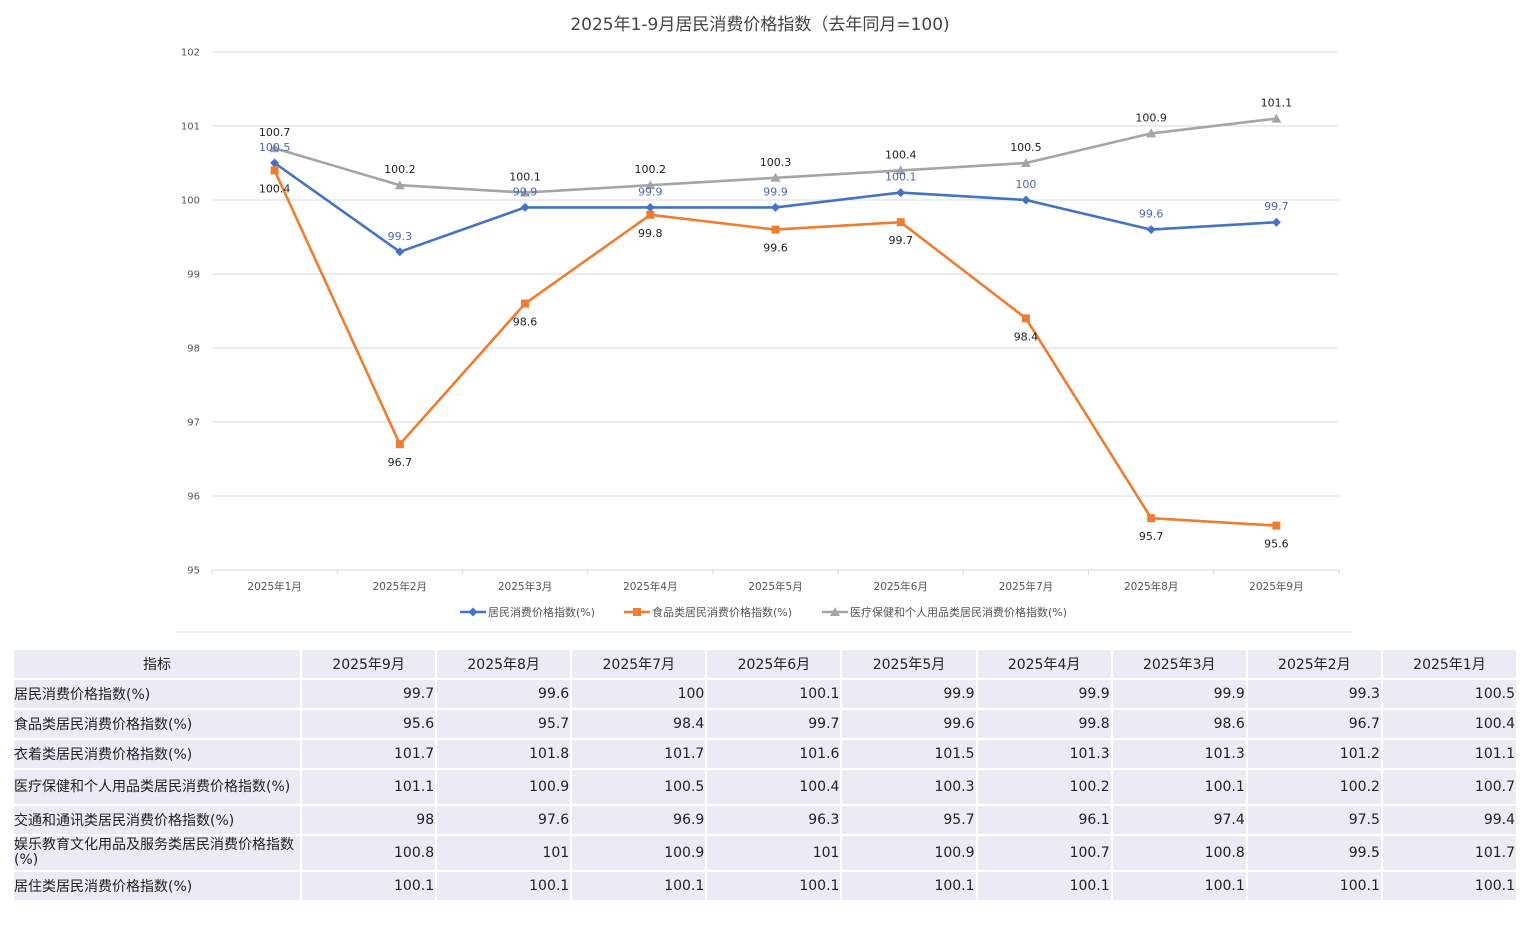 This screenshot has width=1532, height=927. Describe the element at coordinates (1044, 724) in the screenshot. I see `table-cell: 99.8` at that location.